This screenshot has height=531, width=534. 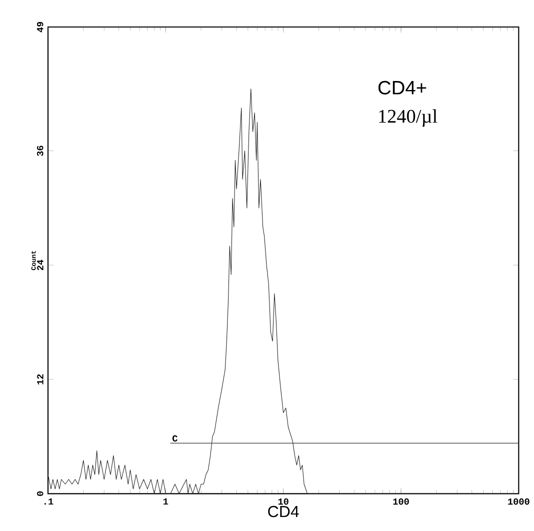 What do you see at coordinates (401, 501) in the screenshot?
I see `x-tick-label: 100` at bounding box center [401, 501].